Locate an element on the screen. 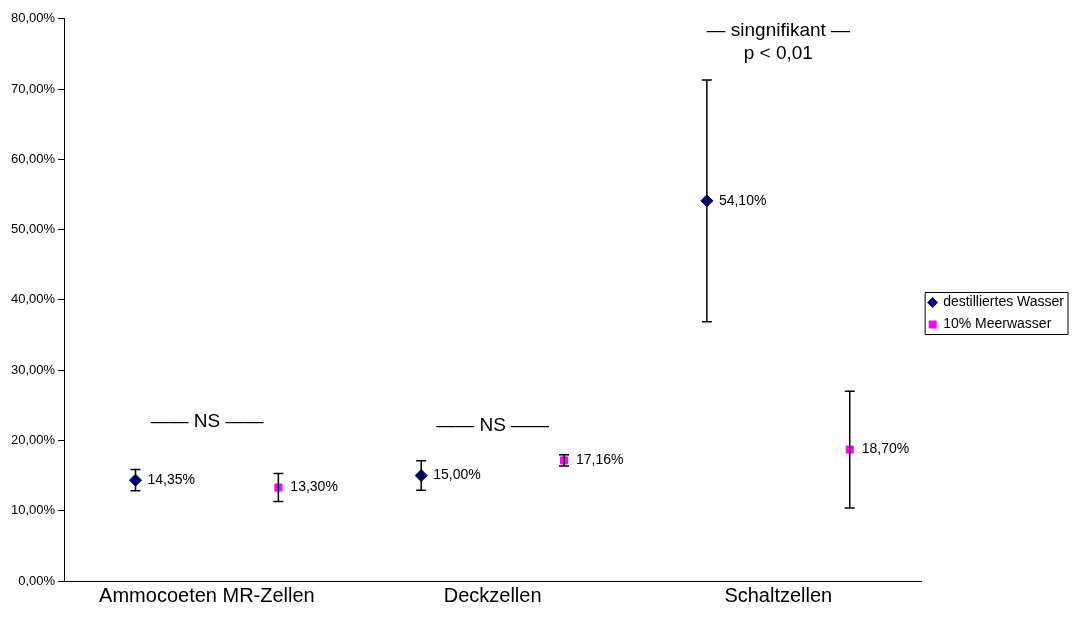  y-tick-label: 80,00% is located at coordinates (33, 18).